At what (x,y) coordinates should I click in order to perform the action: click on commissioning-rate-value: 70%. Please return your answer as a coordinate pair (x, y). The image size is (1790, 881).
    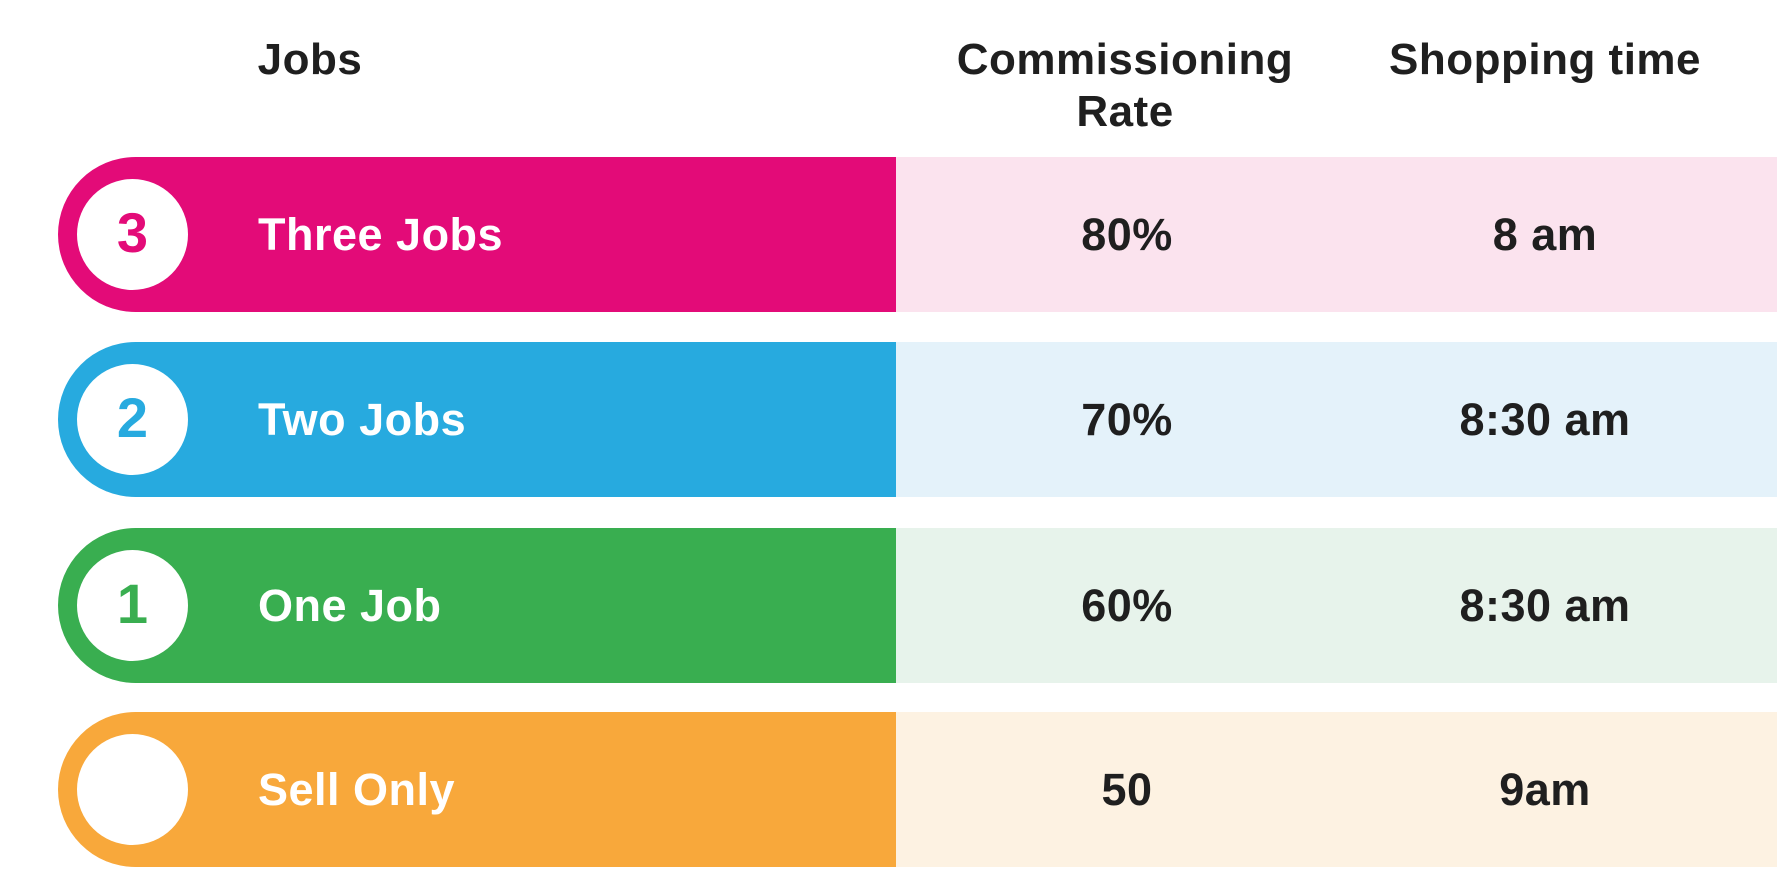
    Looking at the image, I should click on (1127, 419).